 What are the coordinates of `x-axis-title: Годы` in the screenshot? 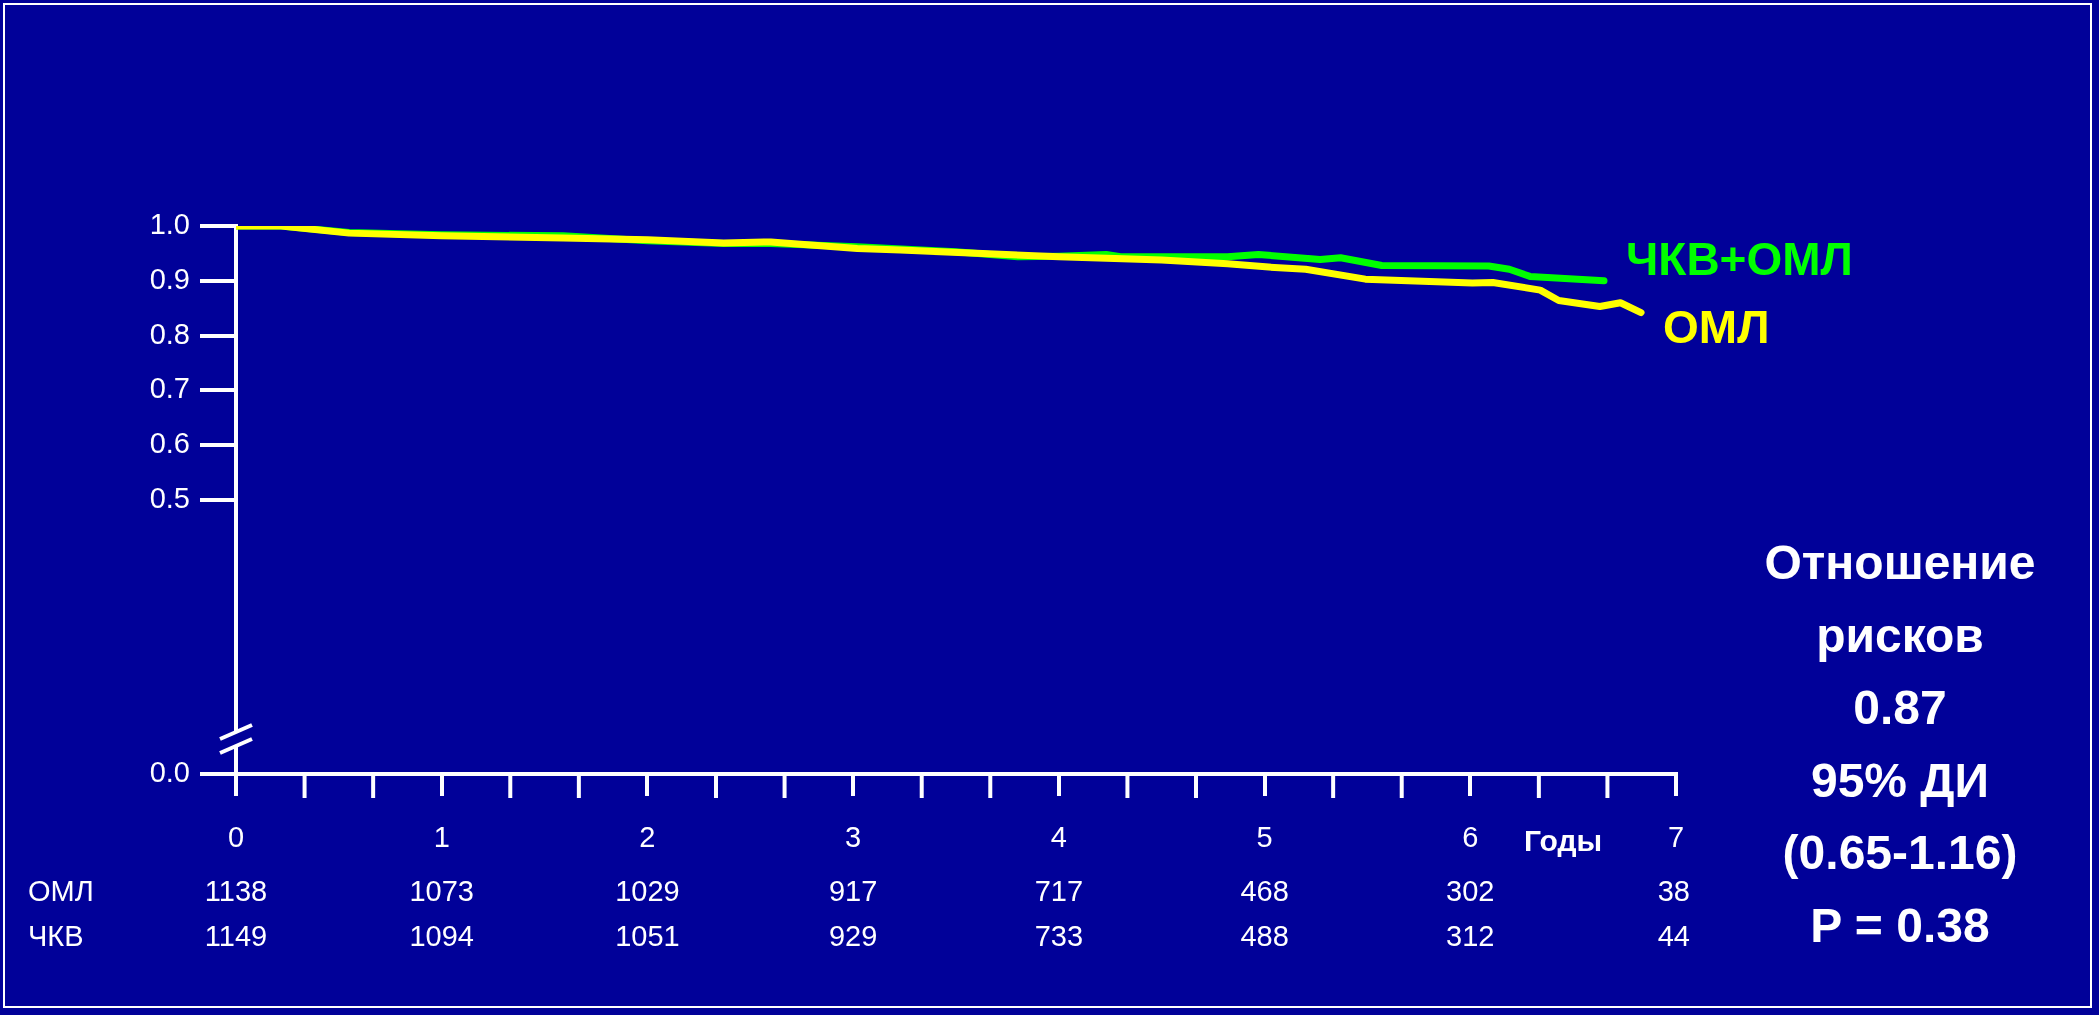 It's located at (1563, 841).